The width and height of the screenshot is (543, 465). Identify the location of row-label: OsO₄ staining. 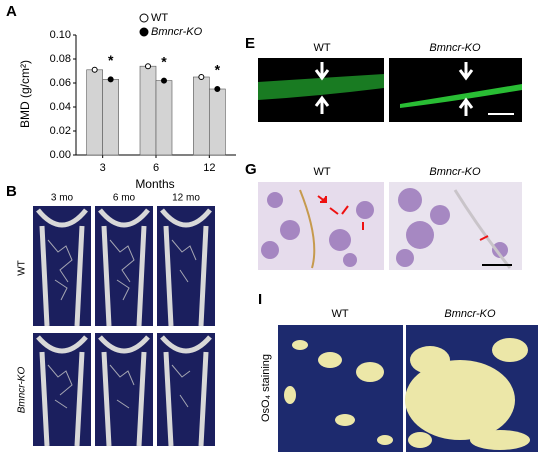
(266, 388).